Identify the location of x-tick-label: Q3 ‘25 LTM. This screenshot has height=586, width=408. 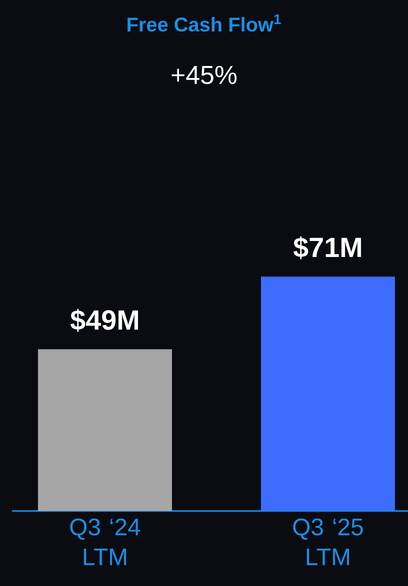
(328, 542).